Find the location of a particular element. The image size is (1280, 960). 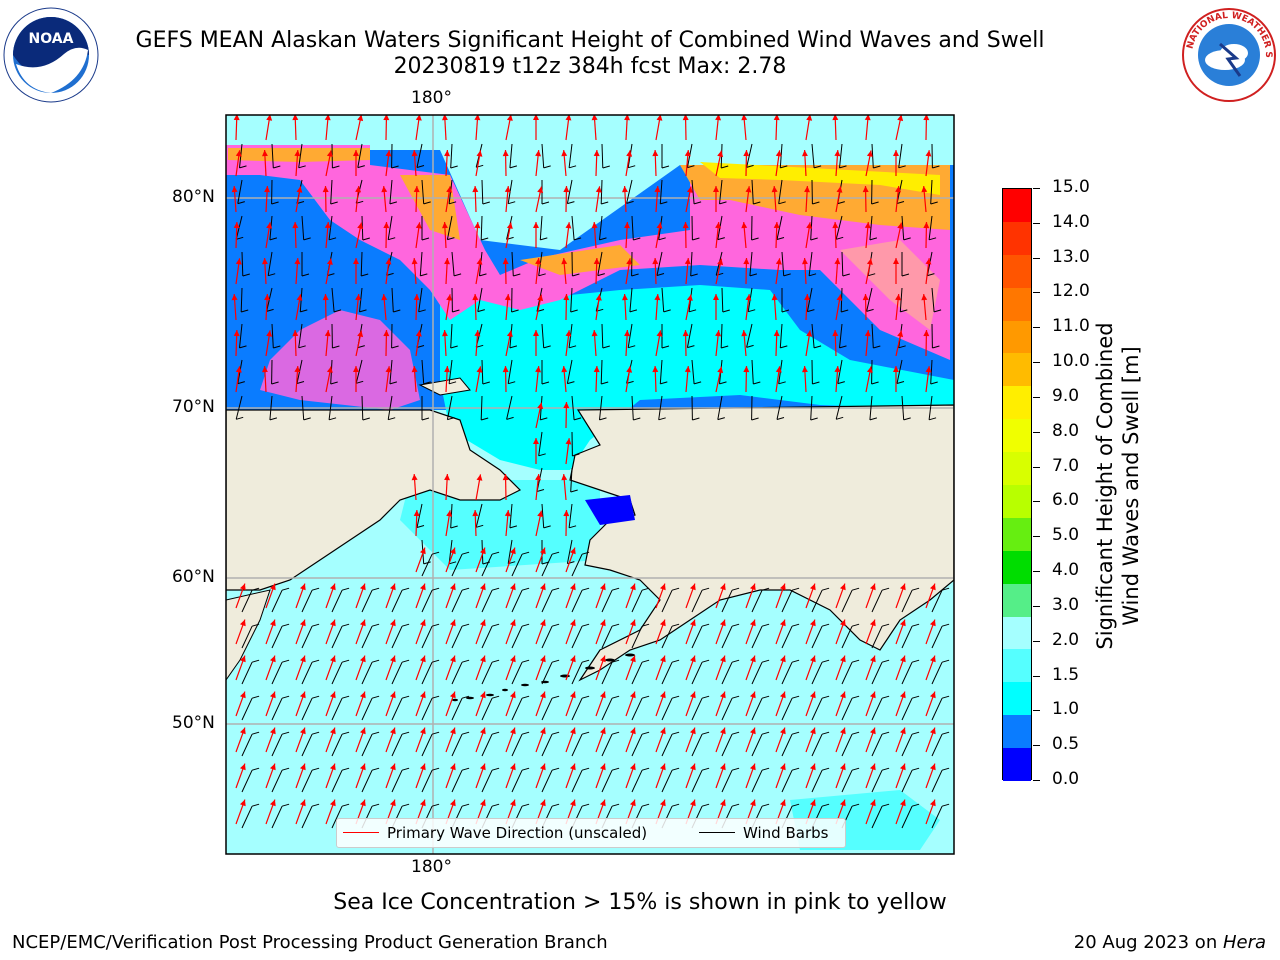

colorbar-tick-label: 5.0 is located at coordinates (1066, 535).